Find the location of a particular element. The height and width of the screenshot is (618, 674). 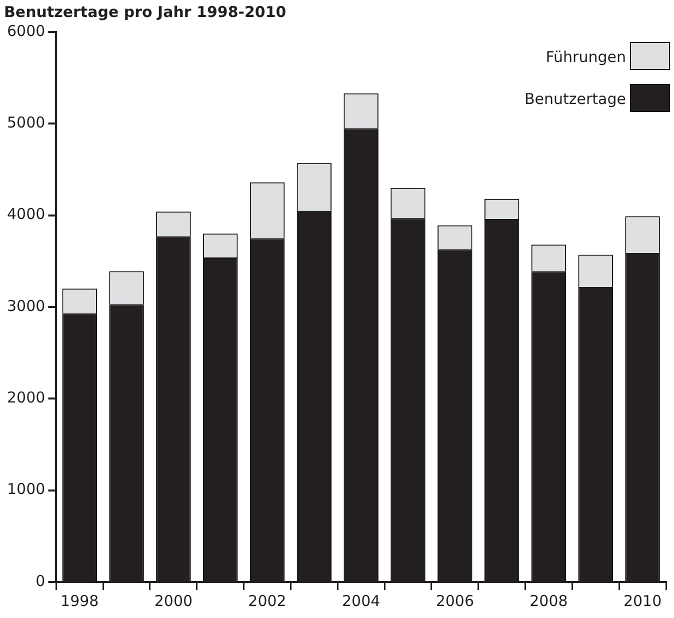

y-tick-label: 6000 is located at coordinates (26, 31).